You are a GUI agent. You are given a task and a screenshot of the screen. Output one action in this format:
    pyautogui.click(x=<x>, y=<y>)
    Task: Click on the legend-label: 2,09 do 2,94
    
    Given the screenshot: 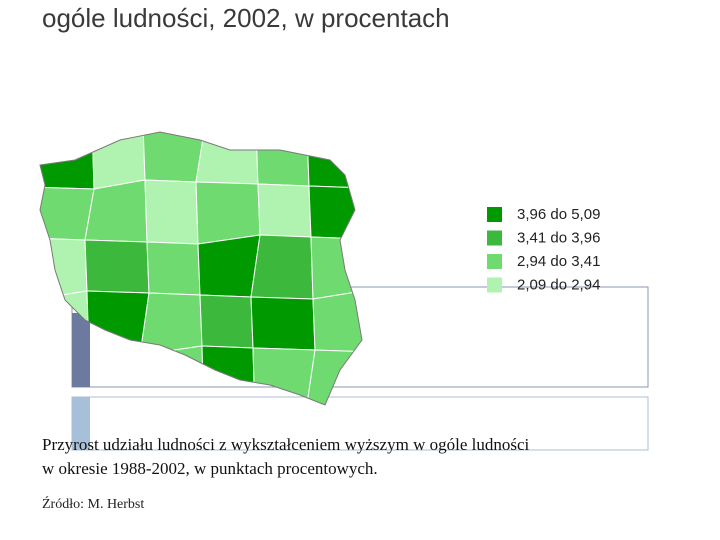 What is the action you would take?
    pyautogui.click(x=558, y=284)
    